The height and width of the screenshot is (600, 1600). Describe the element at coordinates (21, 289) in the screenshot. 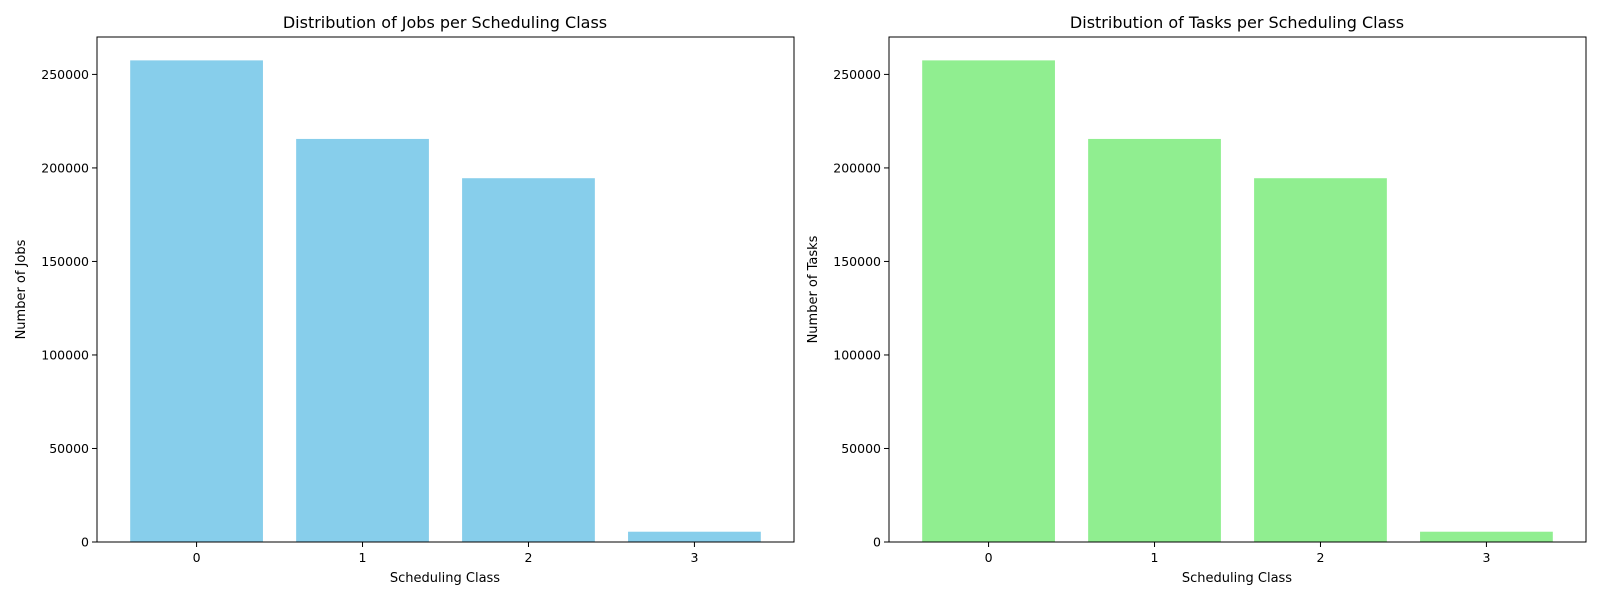

I see `y-axis-label: Number of Jobs` at that location.